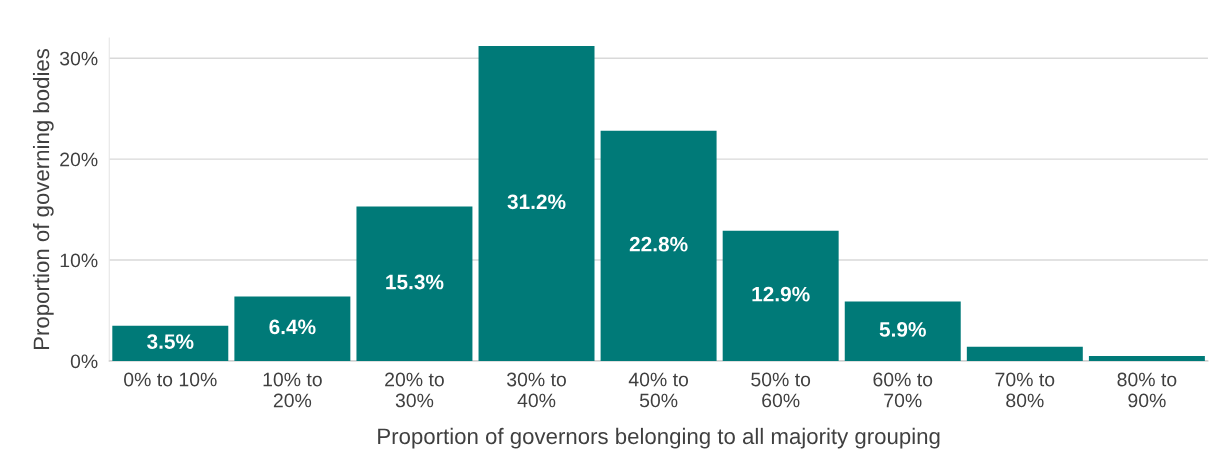  I want to click on y-tick-label: 0%, so click(84, 361).